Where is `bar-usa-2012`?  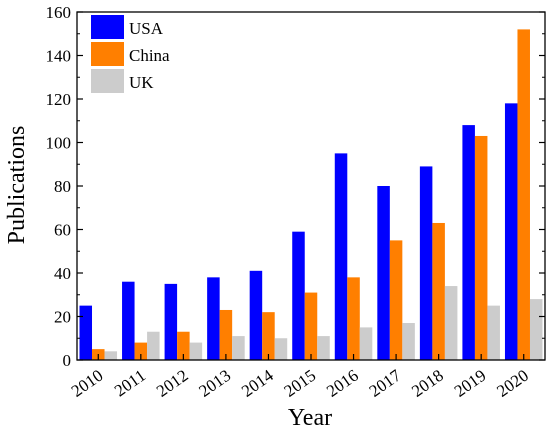
bar-usa-2012 is located at coordinates (171, 322).